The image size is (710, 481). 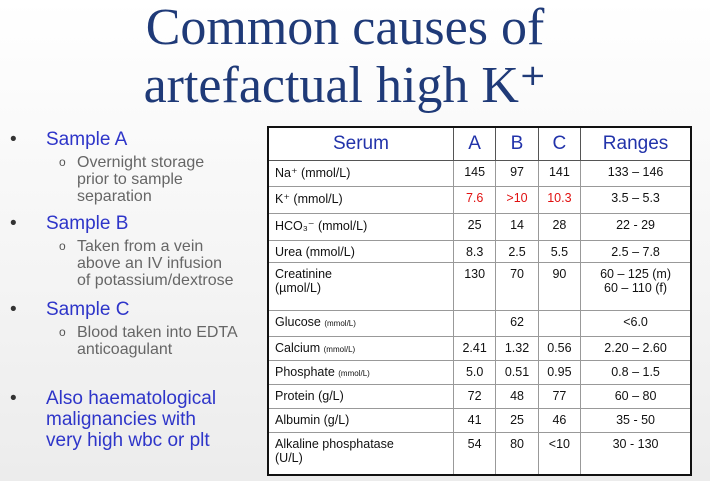 I want to click on value-cell: 8.3, so click(x=474, y=251).